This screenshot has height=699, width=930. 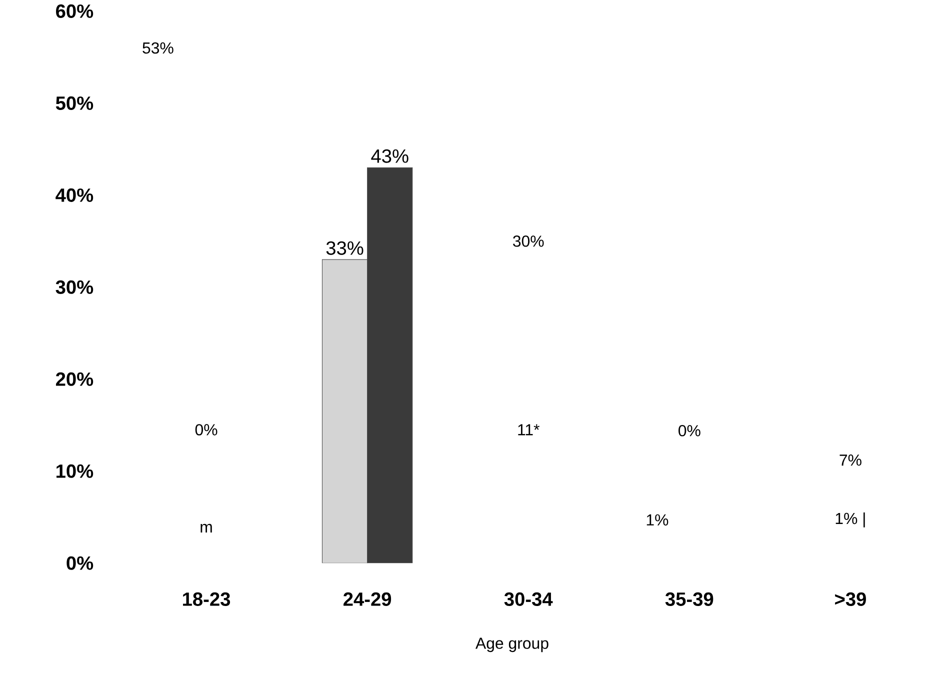 I want to click on x-tick-label: 35-39, so click(x=689, y=599).